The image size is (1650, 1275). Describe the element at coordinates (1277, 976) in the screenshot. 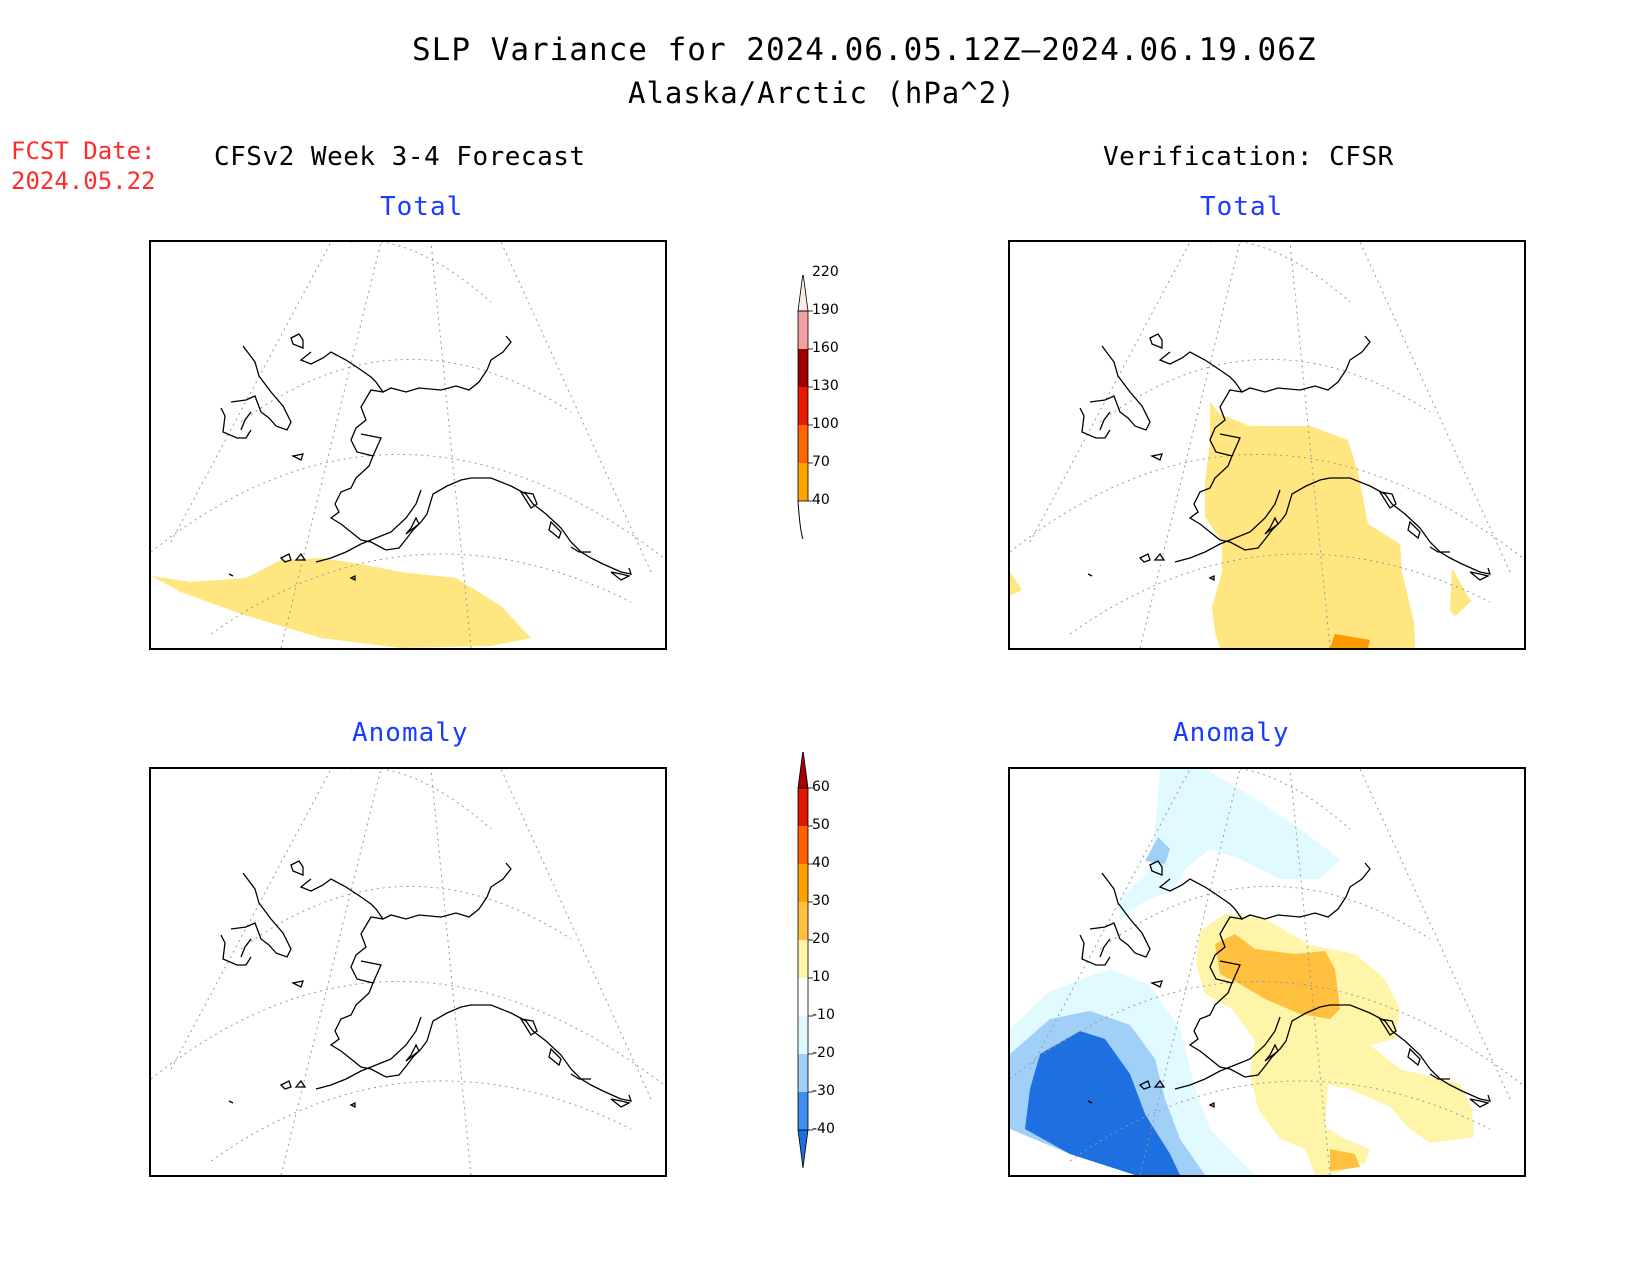

I see `anom-fill-plus20` at that location.